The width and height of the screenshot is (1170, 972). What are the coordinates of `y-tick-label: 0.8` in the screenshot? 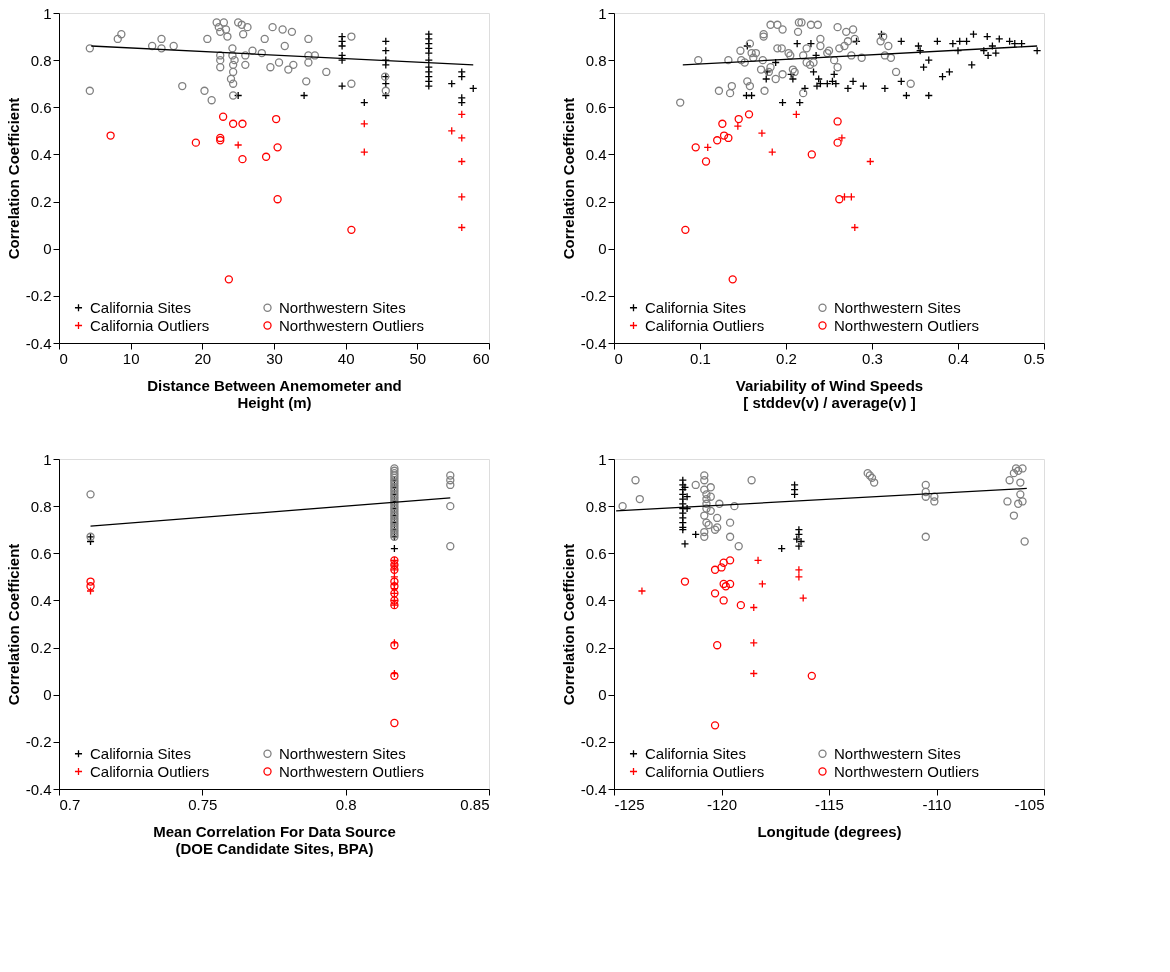 It's located at (596, 506).